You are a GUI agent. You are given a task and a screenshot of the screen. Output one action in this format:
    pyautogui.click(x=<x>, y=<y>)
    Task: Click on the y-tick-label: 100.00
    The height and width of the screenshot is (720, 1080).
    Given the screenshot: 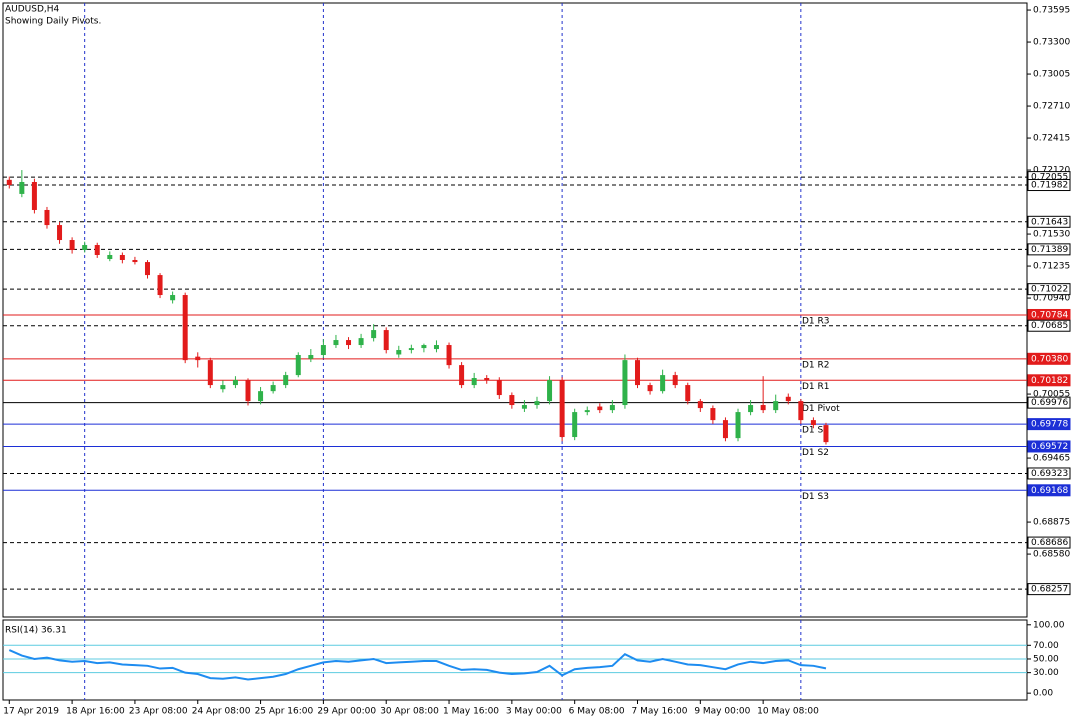 What is the action you would take?
    pyautogui.click(x=1049, y=625)
    